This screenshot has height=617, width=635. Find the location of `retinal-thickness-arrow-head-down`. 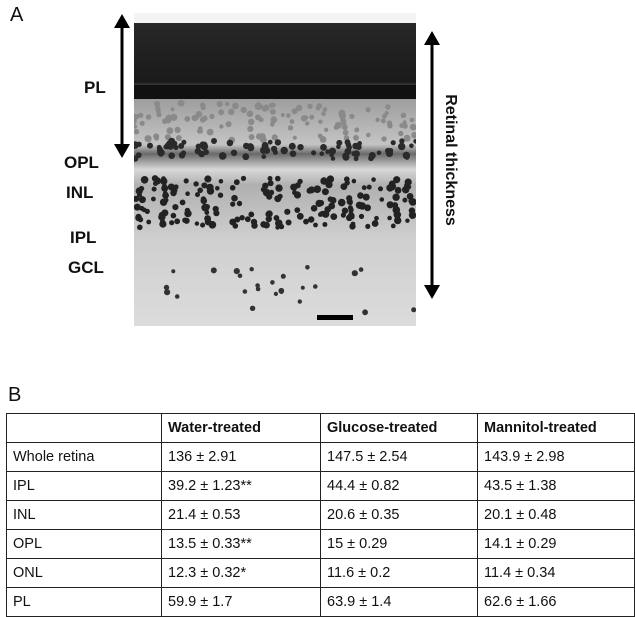

retinal-thickness-arrow-head-down is located at coordinates (432, 292).